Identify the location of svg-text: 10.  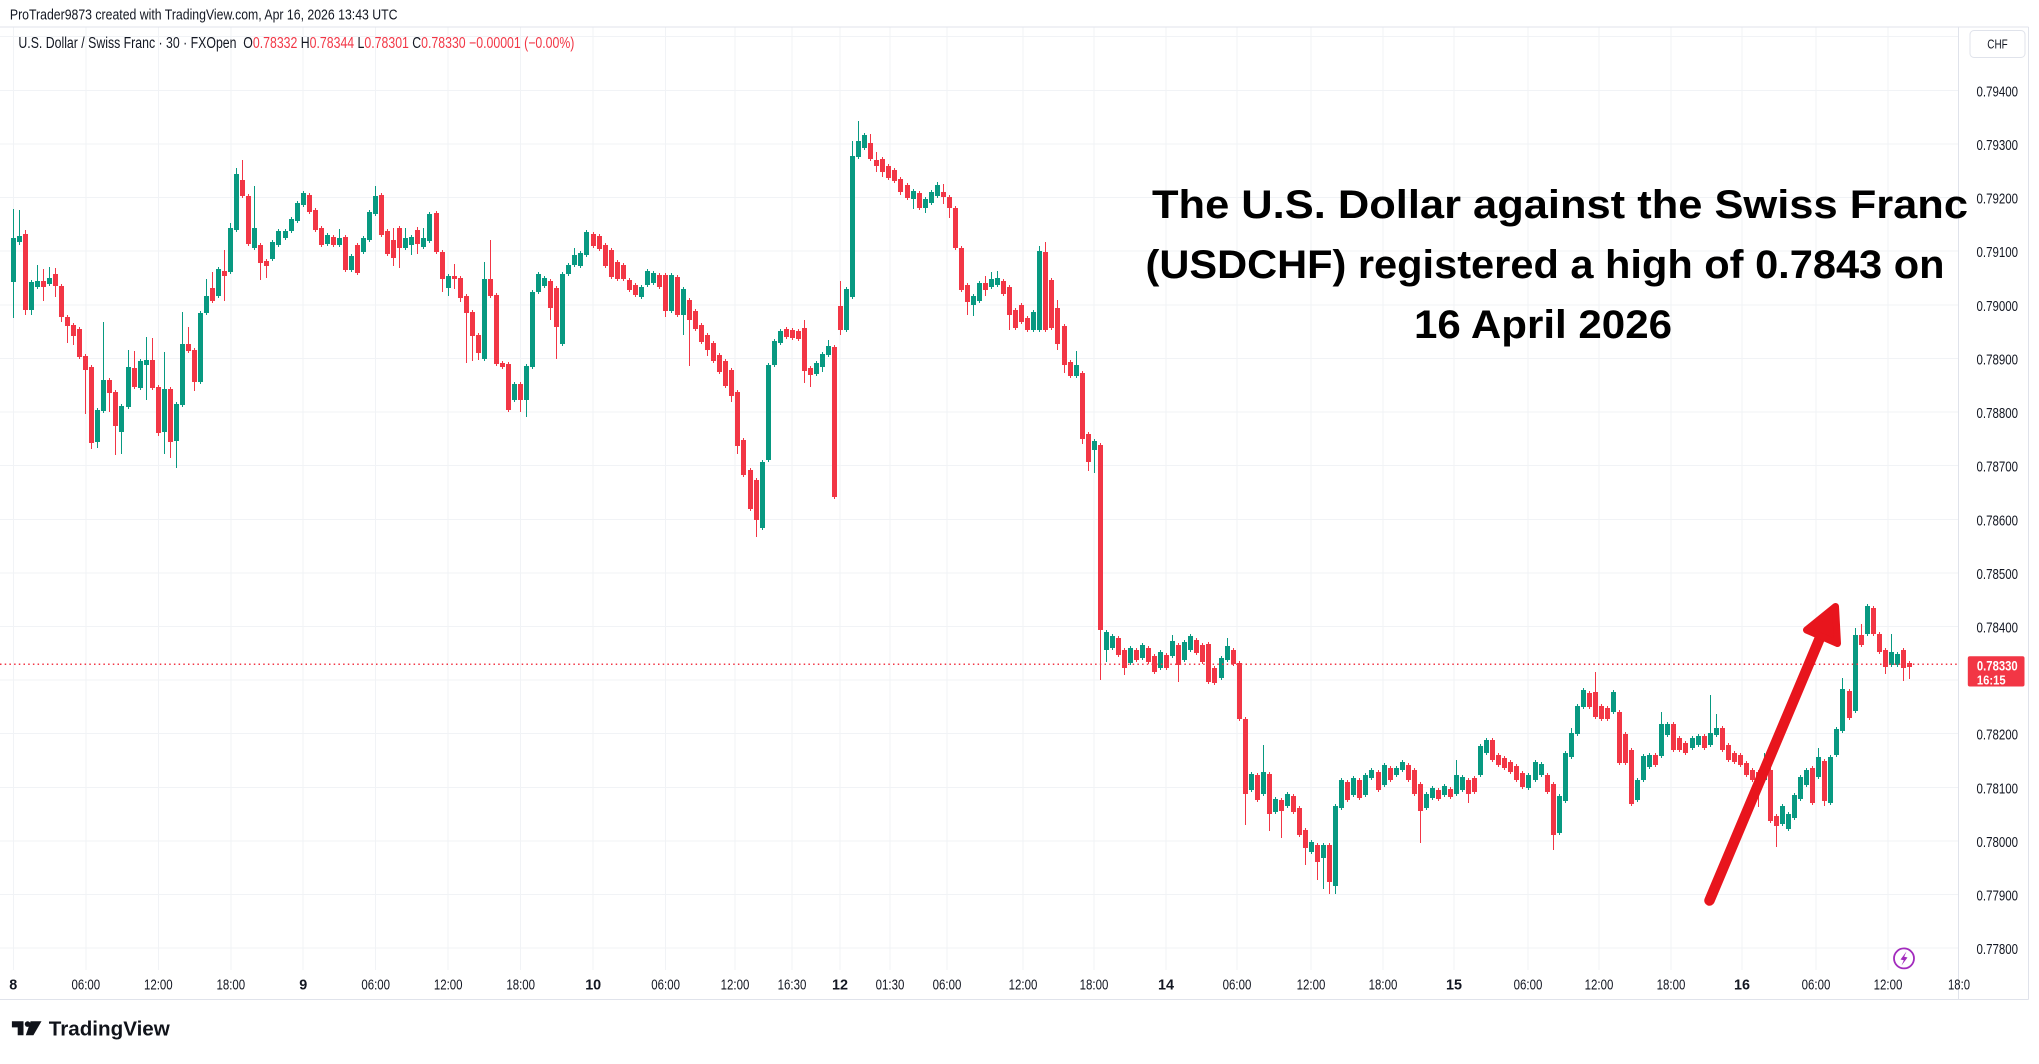
(593, 986).